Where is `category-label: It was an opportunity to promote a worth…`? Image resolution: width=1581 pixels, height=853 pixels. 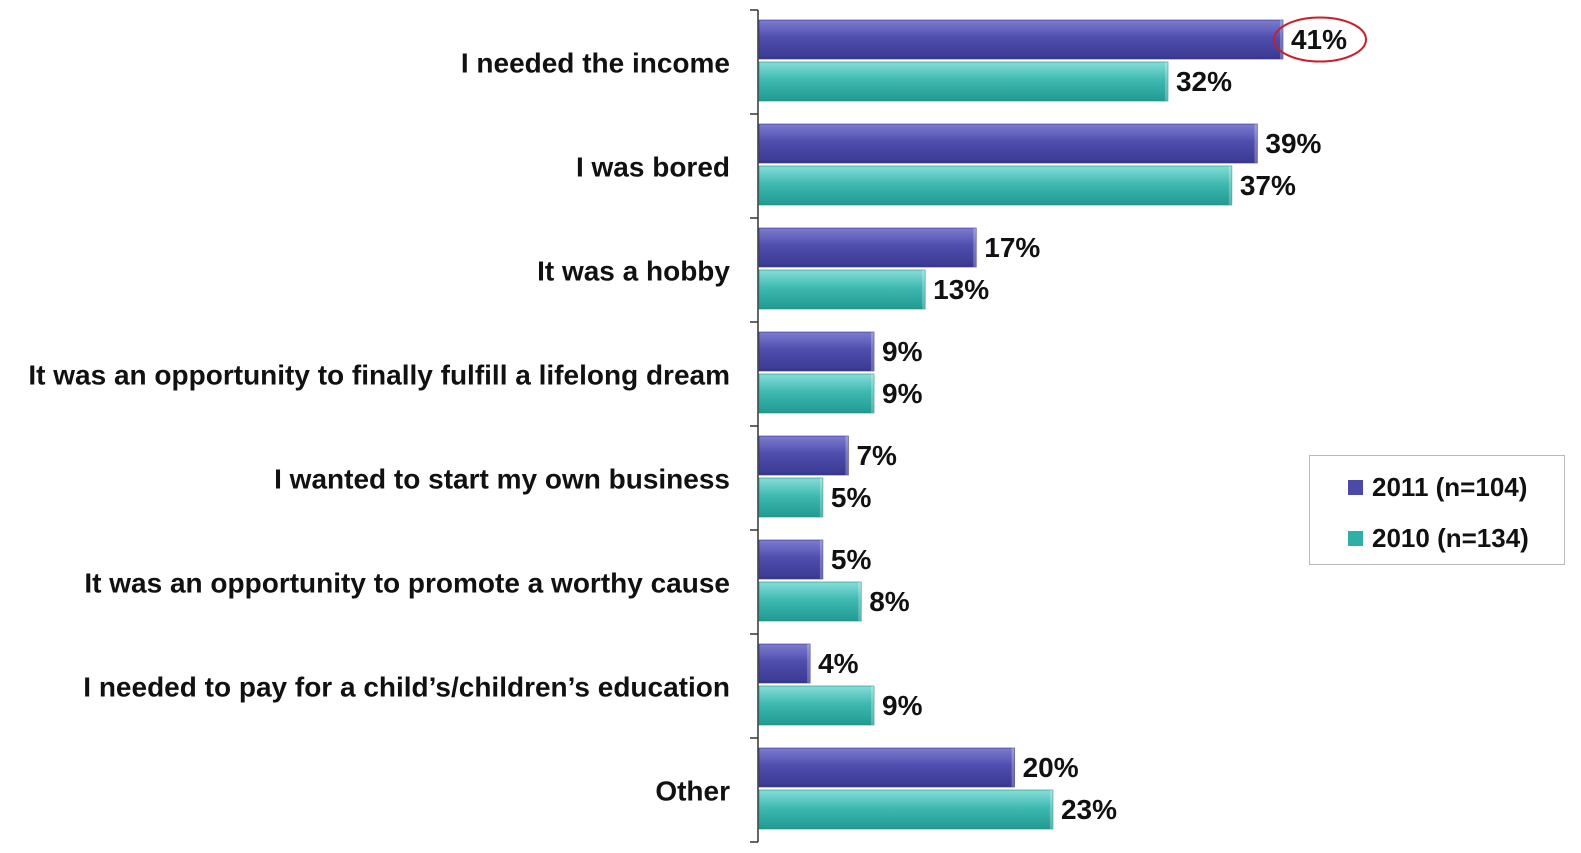
category-label: It was an opportunity to promote a worth… is located at coordinates (407, 582).